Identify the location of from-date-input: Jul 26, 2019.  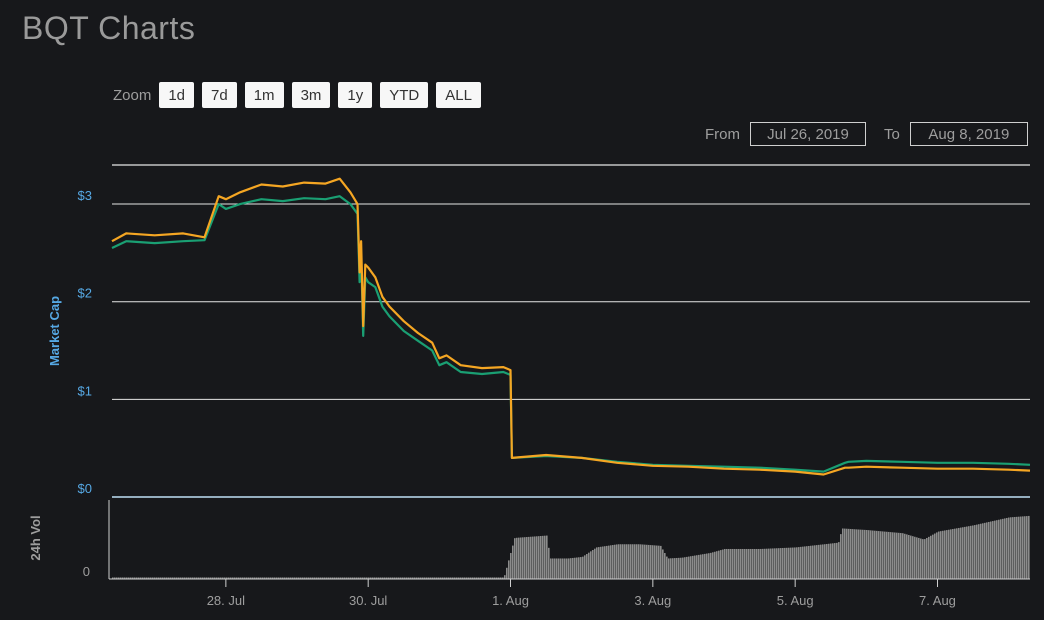
(808, 134).